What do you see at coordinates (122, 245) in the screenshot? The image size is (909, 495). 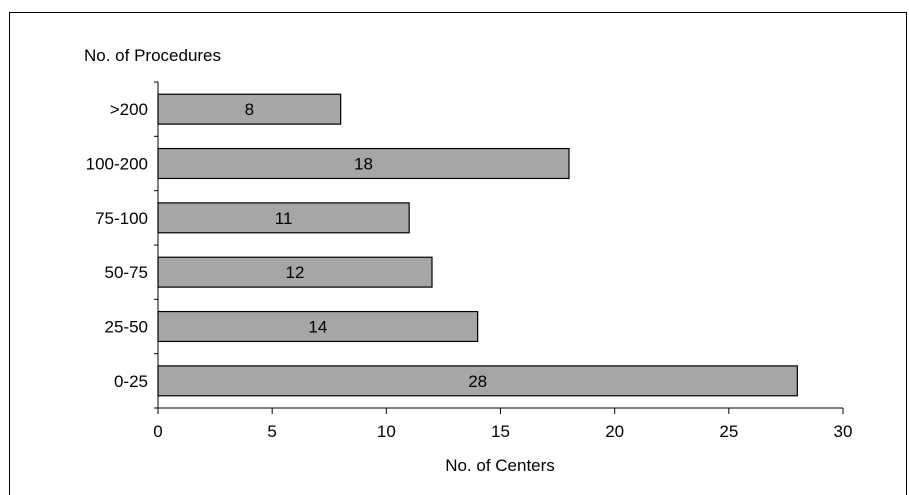 I see `y-axis: 0-25 25-50 50-75 75-100 100-200 >200` at bounding box center [122, 245].